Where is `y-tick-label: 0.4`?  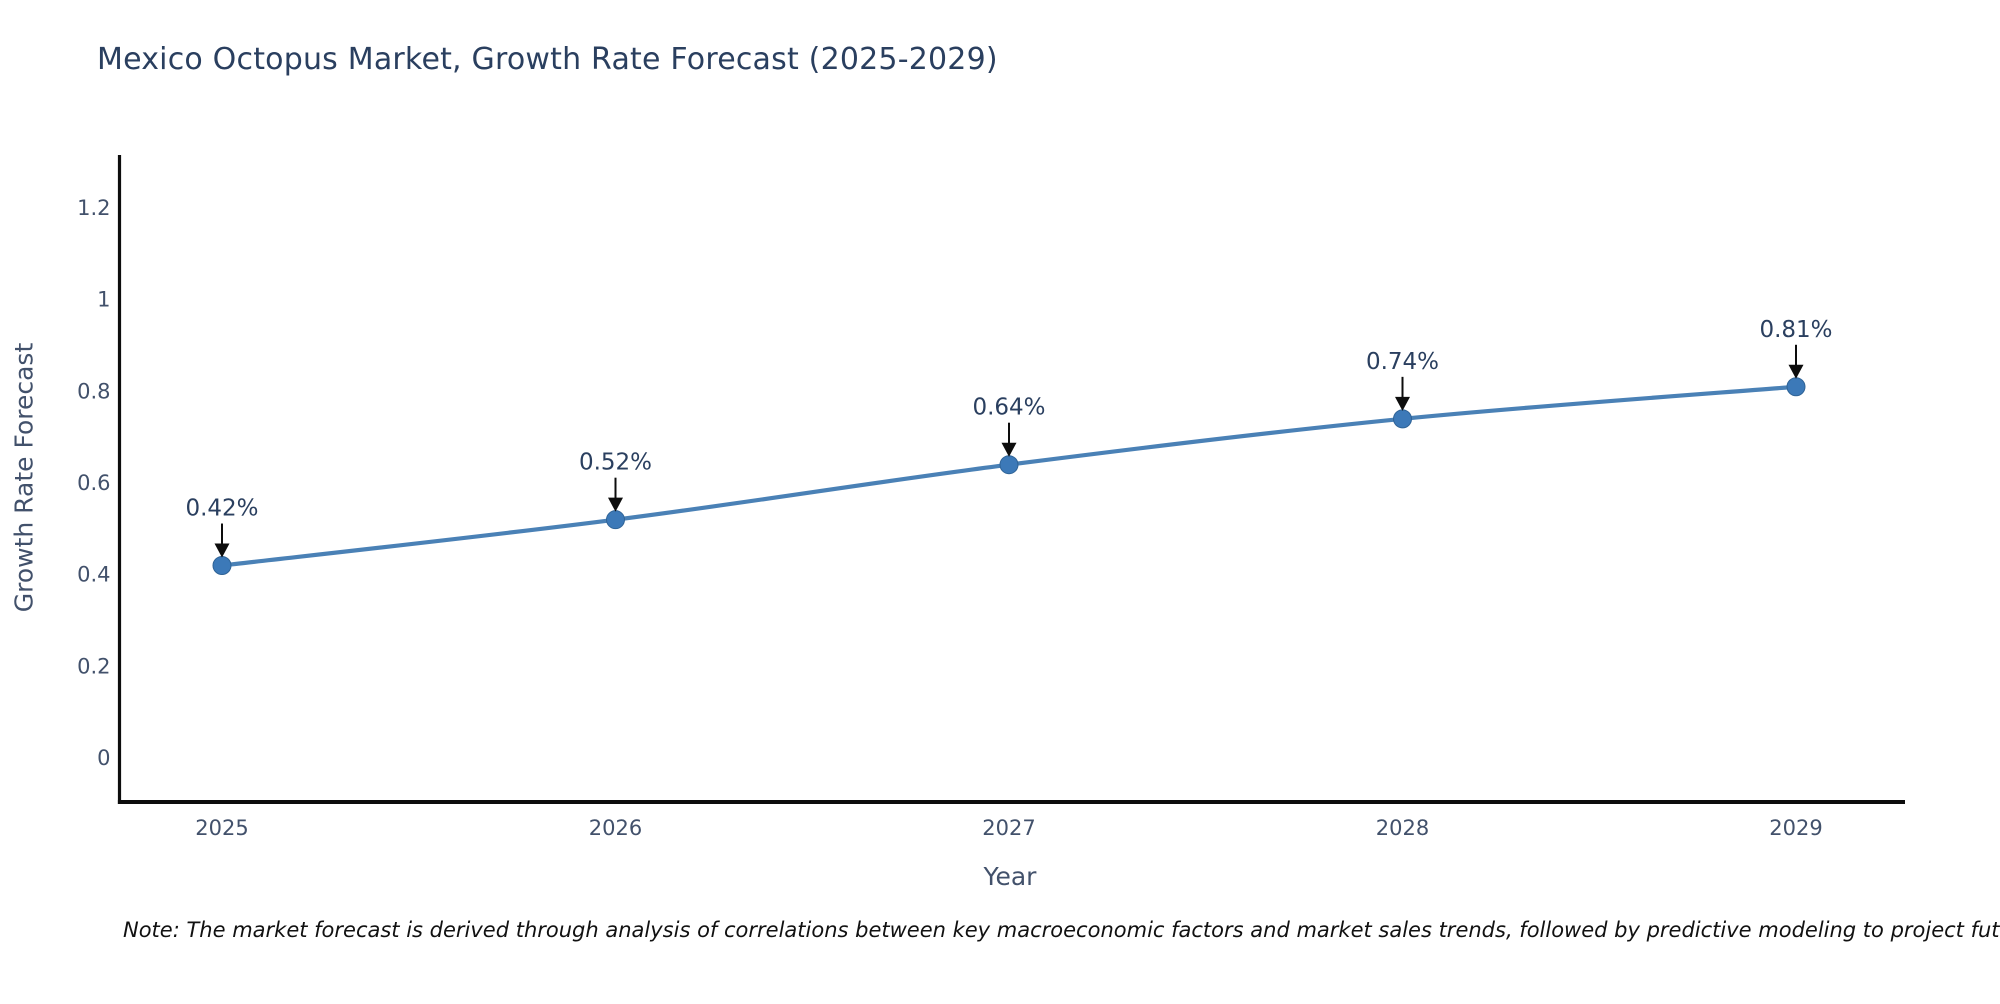
y-tick-label: 0.4 is located at coordinates (93, 575).